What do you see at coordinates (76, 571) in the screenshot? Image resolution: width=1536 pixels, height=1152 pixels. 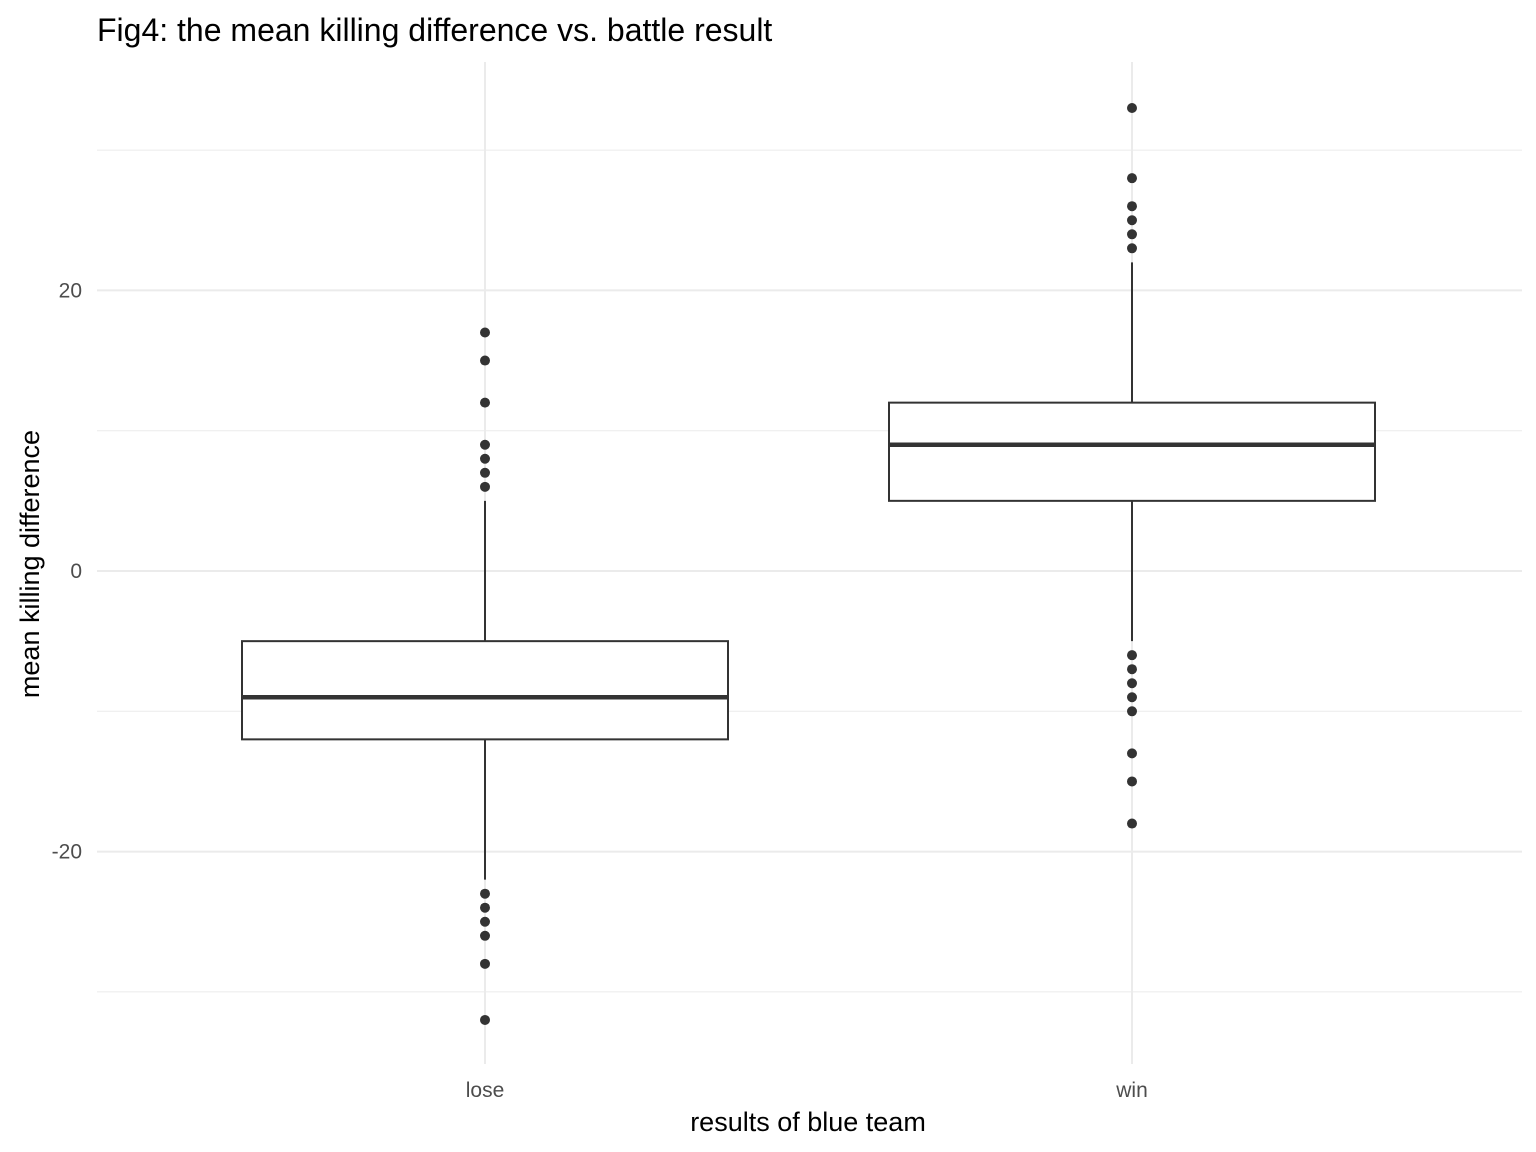 I see `y-tick-label: 0` at bounding box center [76, 571].